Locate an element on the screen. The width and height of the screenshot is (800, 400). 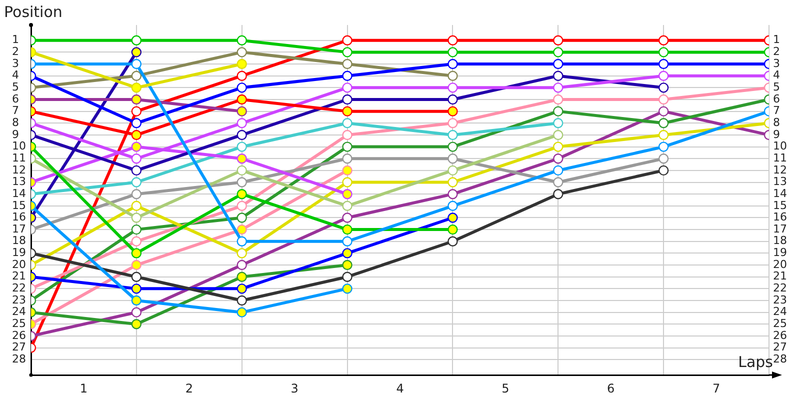
x-tick-label: 6 is located at coordinates (611, 388).